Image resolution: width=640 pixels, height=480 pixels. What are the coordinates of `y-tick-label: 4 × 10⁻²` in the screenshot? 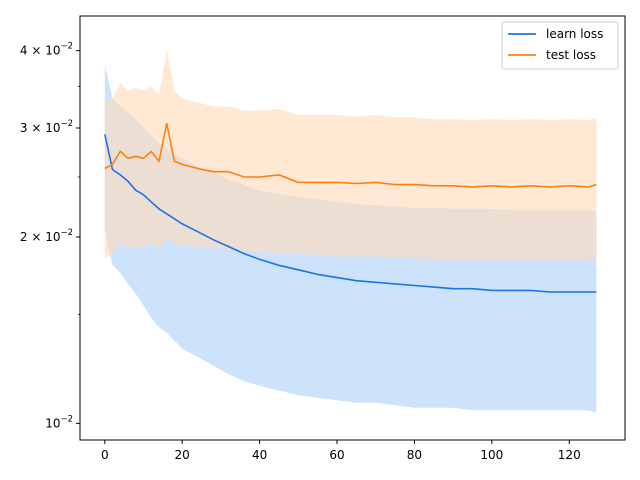 It's located at (46, 50).